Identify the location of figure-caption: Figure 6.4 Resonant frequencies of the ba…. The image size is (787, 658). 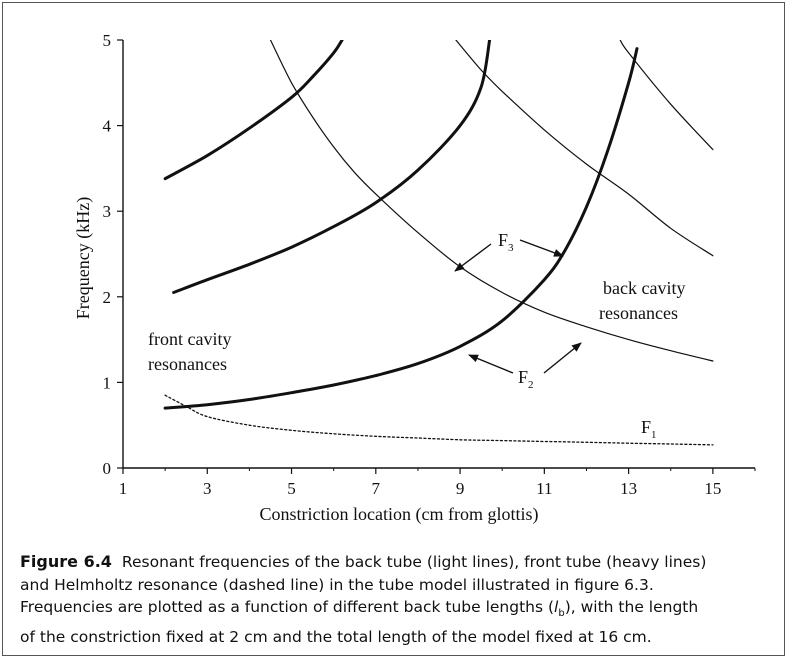
(400, 599).